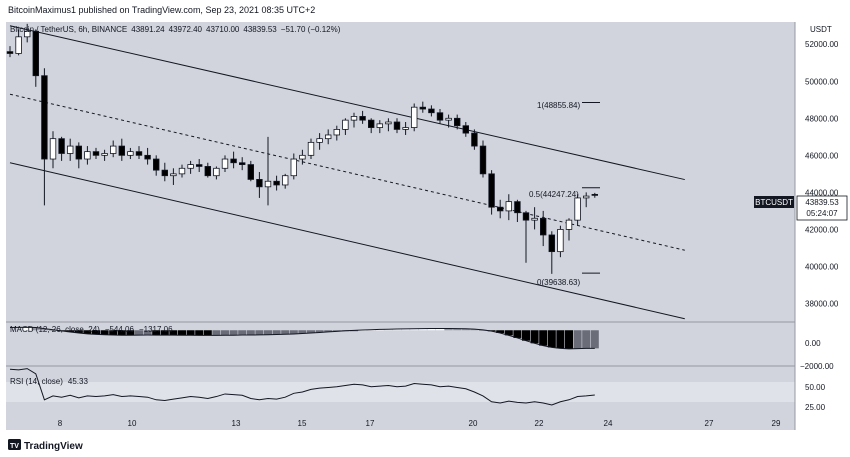 The height and width of the screenshot is (457, 850). I want to click on macd-tick-1: −2000.00, so click(817, 366).